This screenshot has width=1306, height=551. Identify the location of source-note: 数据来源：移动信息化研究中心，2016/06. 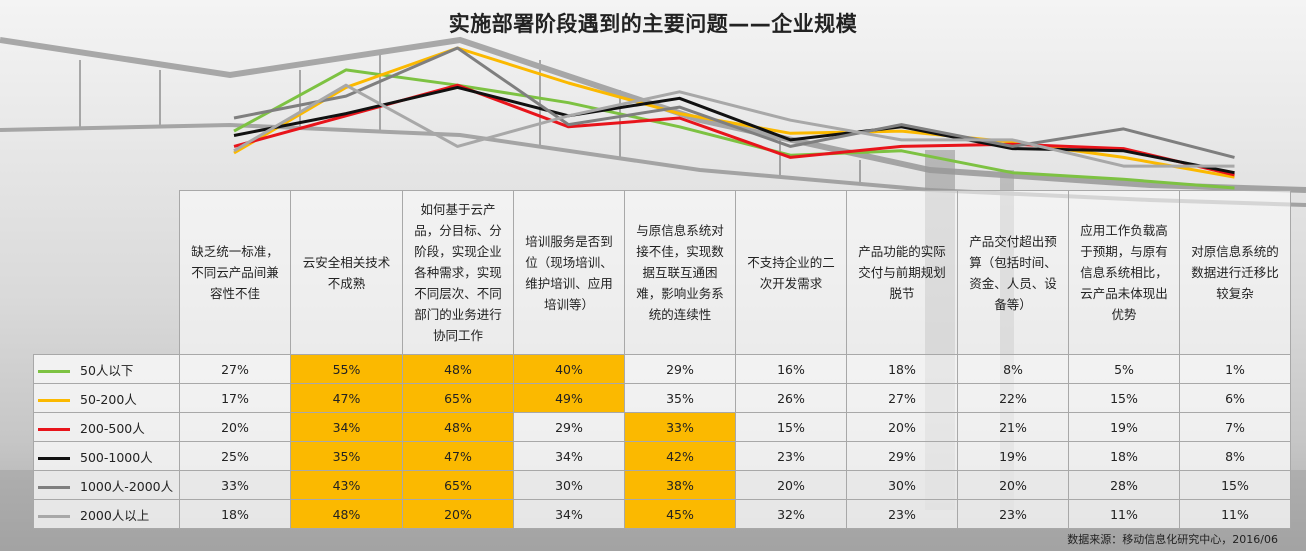
(1172, 539).